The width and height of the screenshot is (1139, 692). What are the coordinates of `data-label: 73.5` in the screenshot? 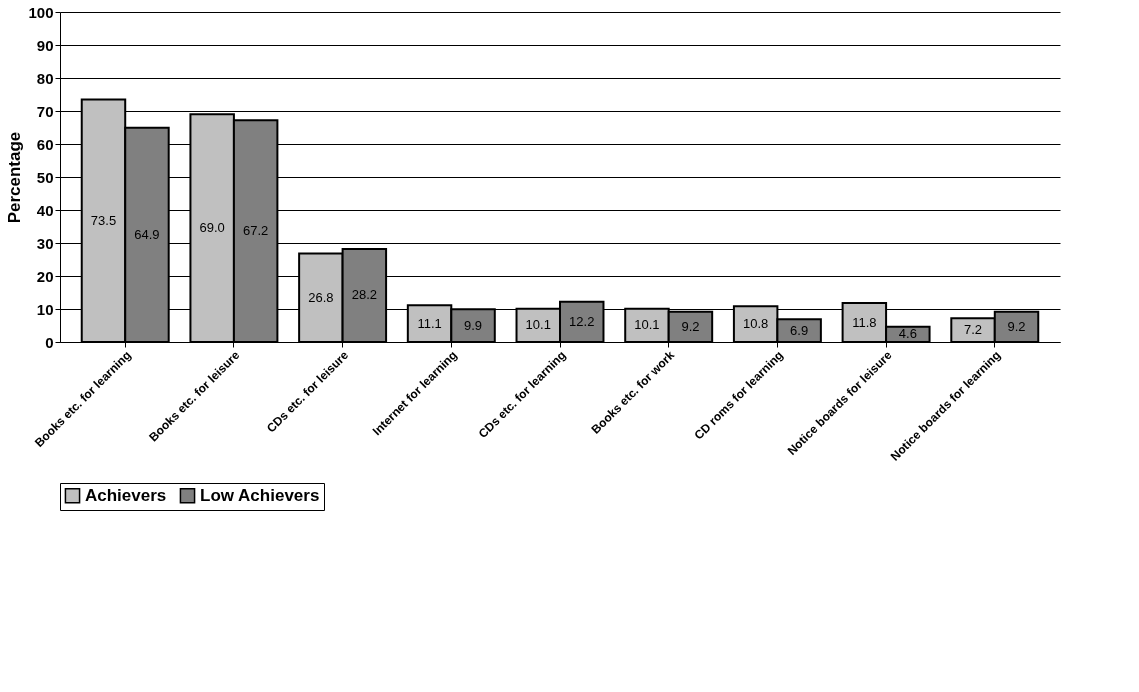 It's located at (103, 220).